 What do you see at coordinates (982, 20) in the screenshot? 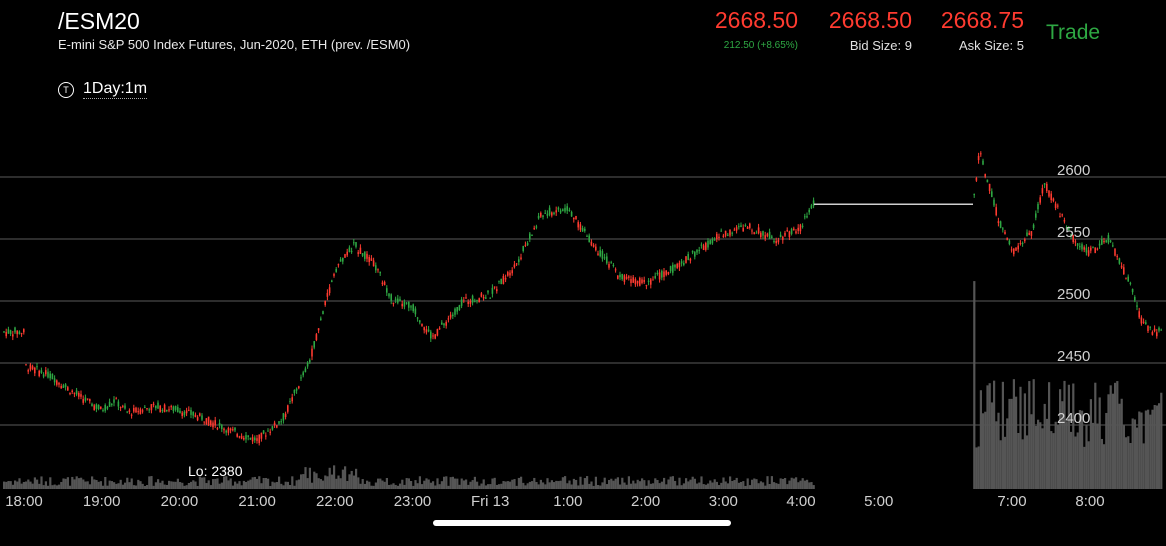
I see `ask-price: 2668.75` at bounding box center [982, 20].